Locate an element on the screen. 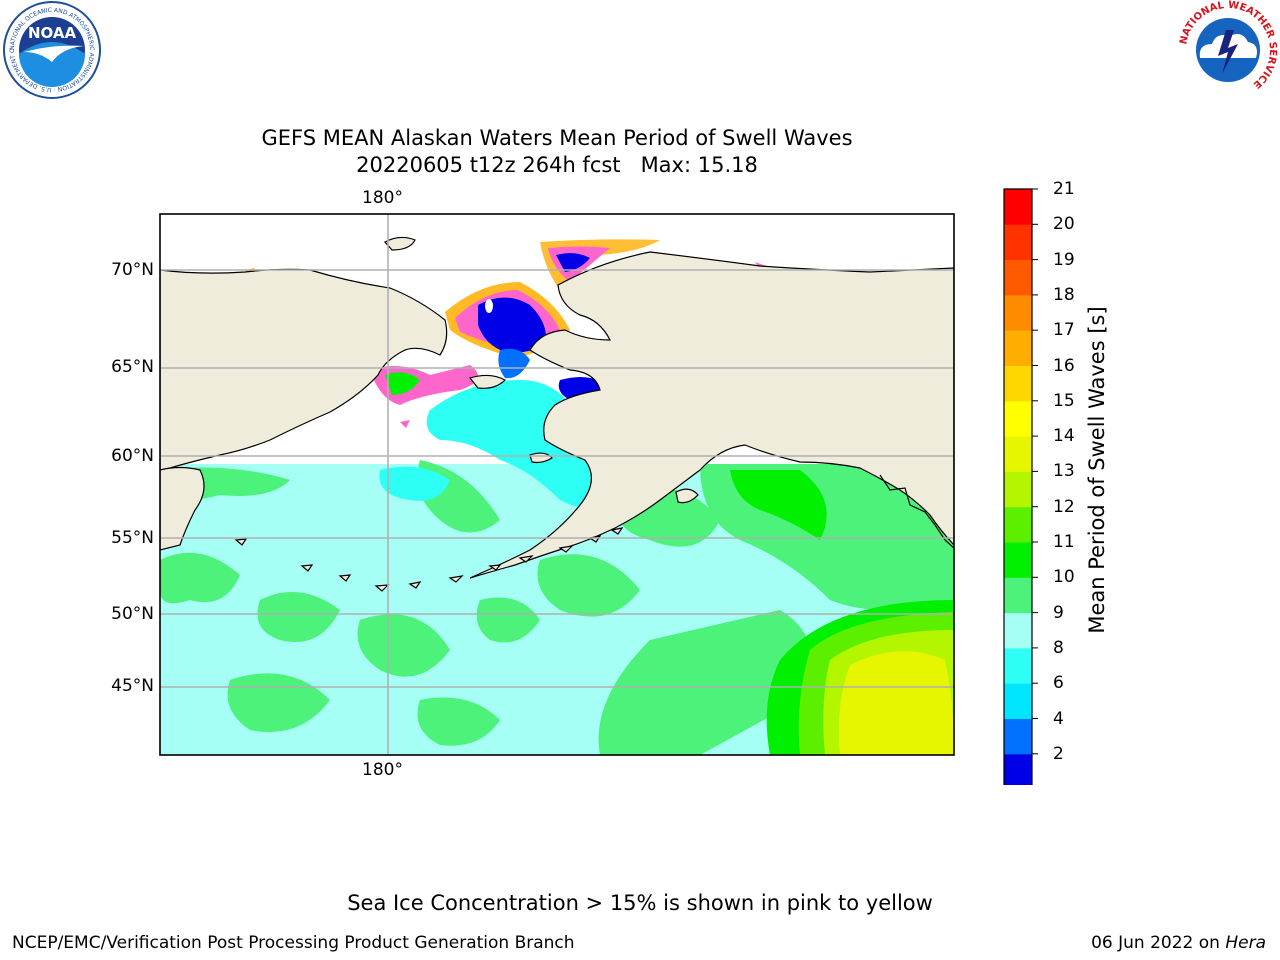 The image size is (1280, 960). lat-label-55n: 55°N is located at coordinates (132, 538).